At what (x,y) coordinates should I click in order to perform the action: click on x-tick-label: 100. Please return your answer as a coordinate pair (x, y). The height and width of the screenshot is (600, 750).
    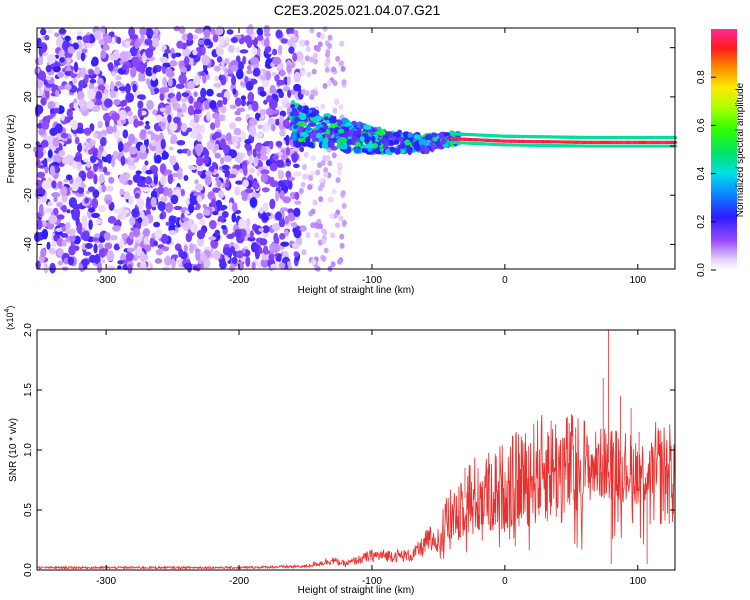
    Looking at the image, I should click on (637, 280).